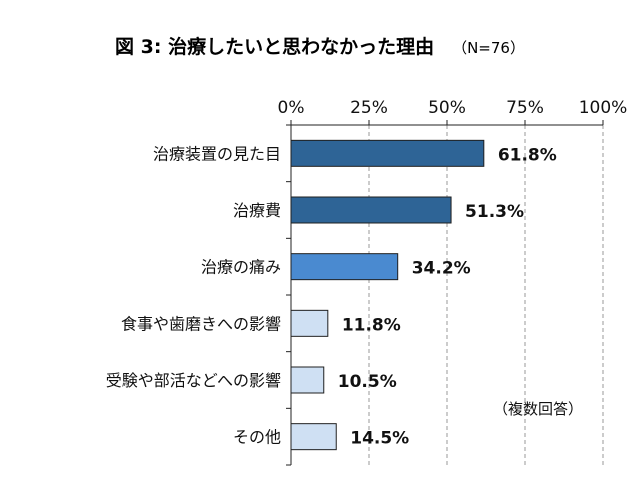 The image size is (640, 492). Describe the element at coordinates (371, 325) in the screenshot. I see `value-label: 11.8%` at that location.